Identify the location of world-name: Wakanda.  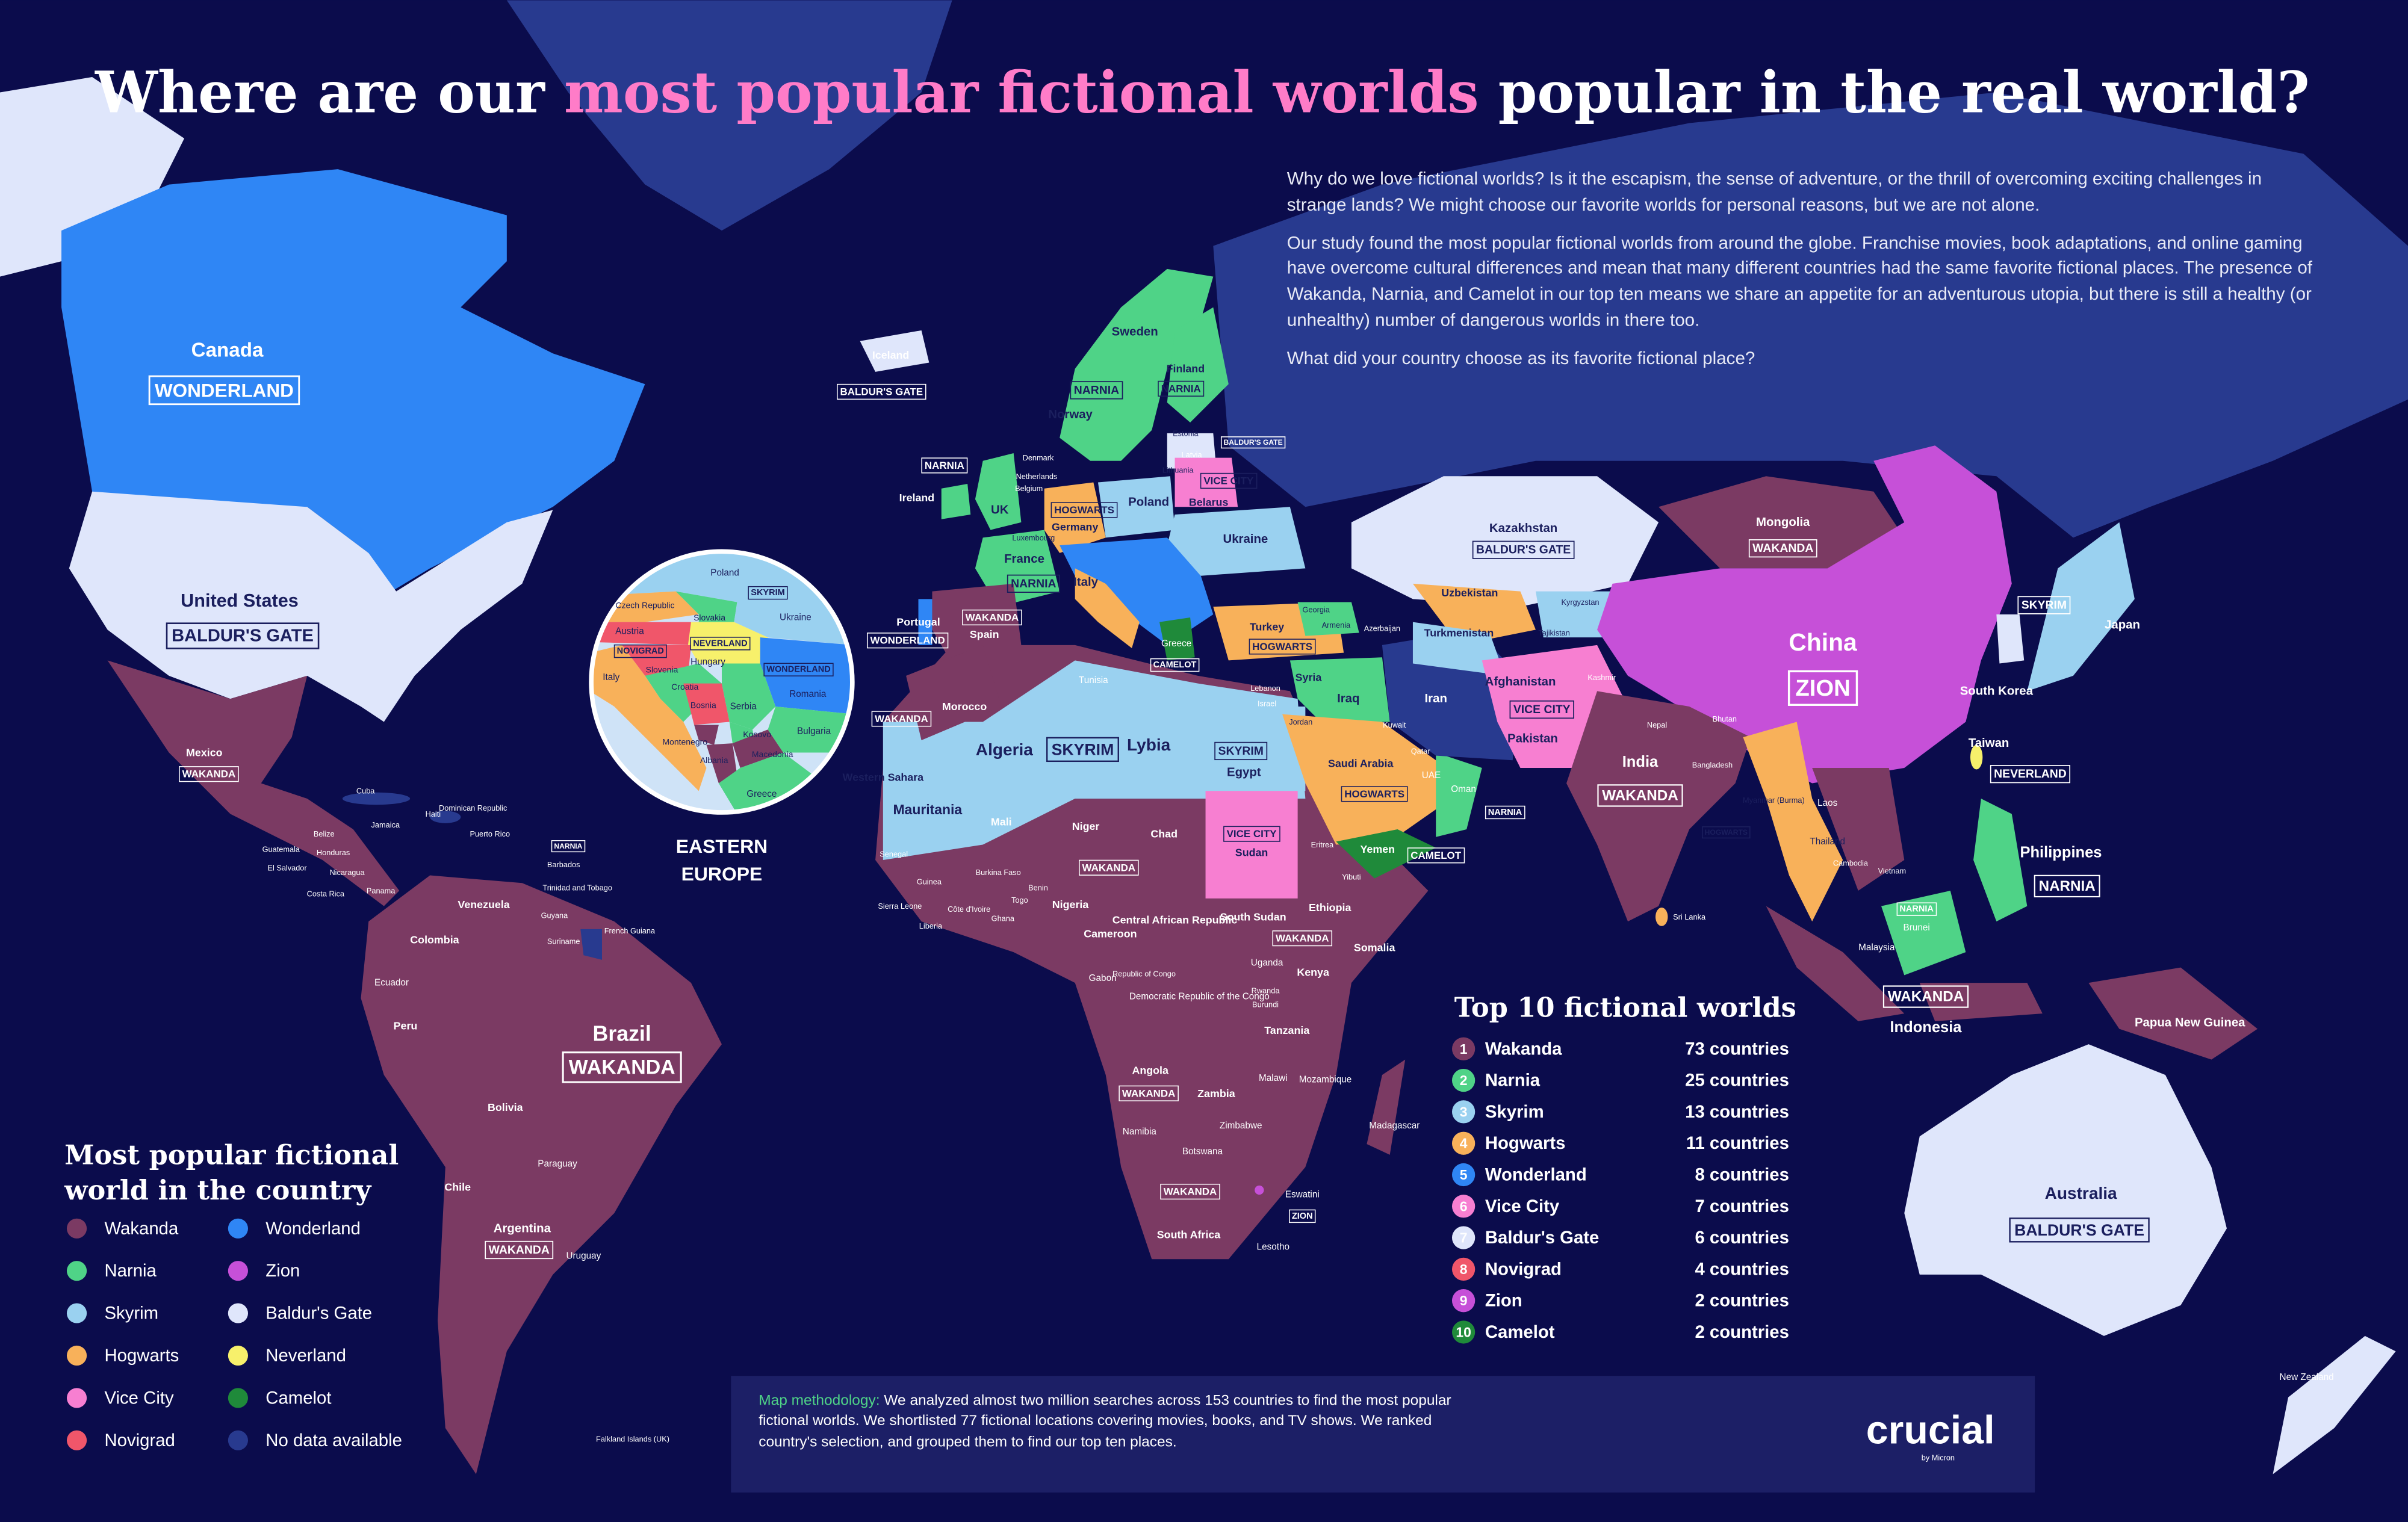
(1523, 1049).